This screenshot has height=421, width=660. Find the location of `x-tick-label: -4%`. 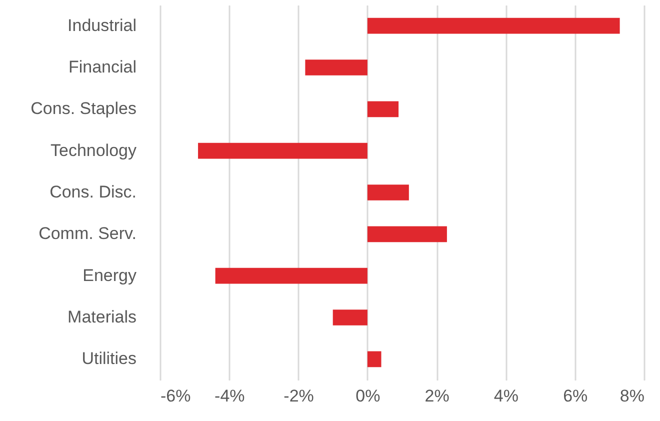

x-tick-label: -4% is located at coordinates (229, 396).